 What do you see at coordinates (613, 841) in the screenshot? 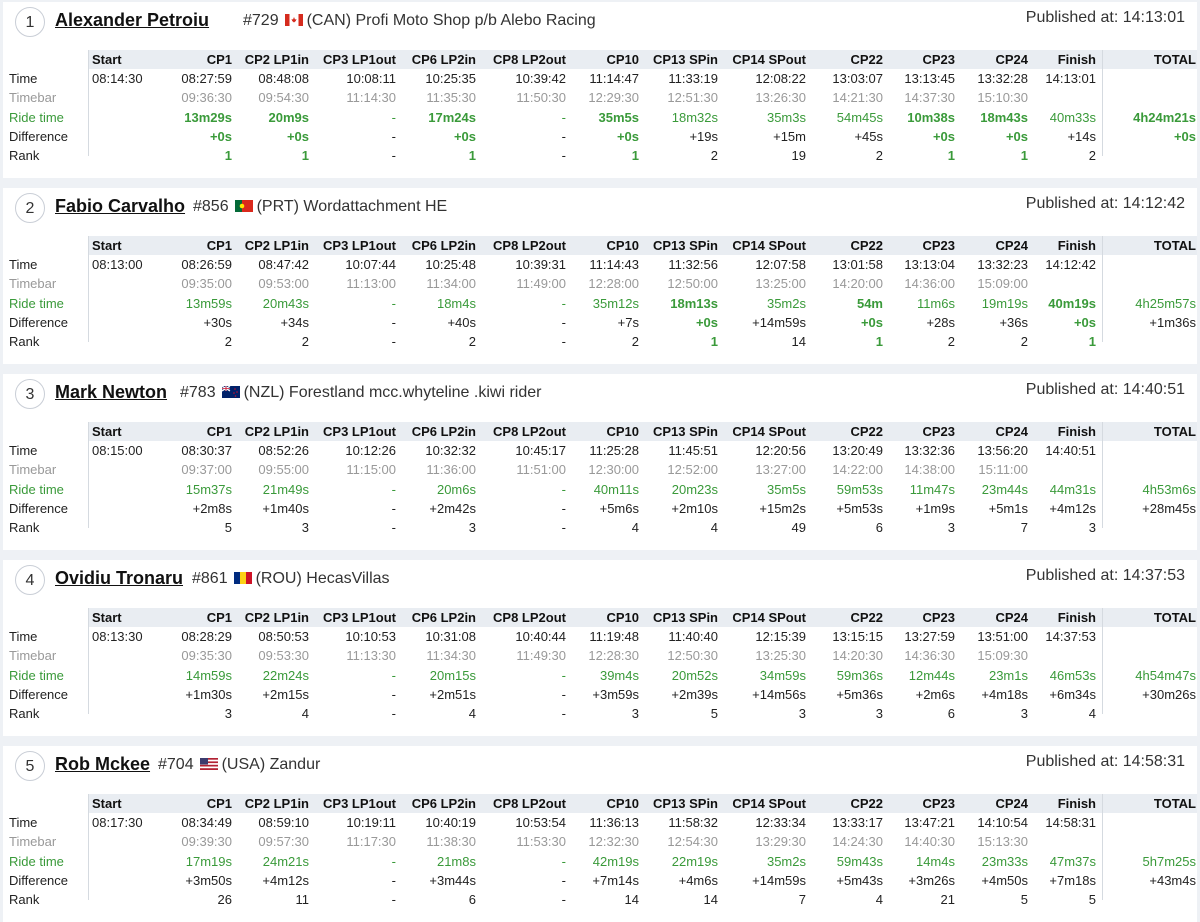
I see `timebar-cell: 12:32:30` at bounding box center [613, 841].